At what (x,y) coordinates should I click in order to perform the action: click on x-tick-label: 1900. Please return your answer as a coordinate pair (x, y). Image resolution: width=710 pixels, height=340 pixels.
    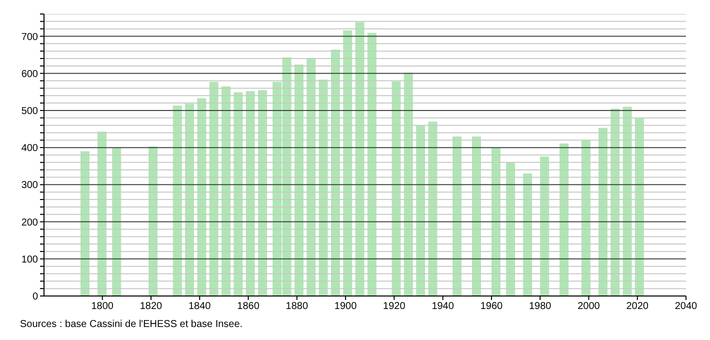
    Looking at the image, I should click on (346, 306).